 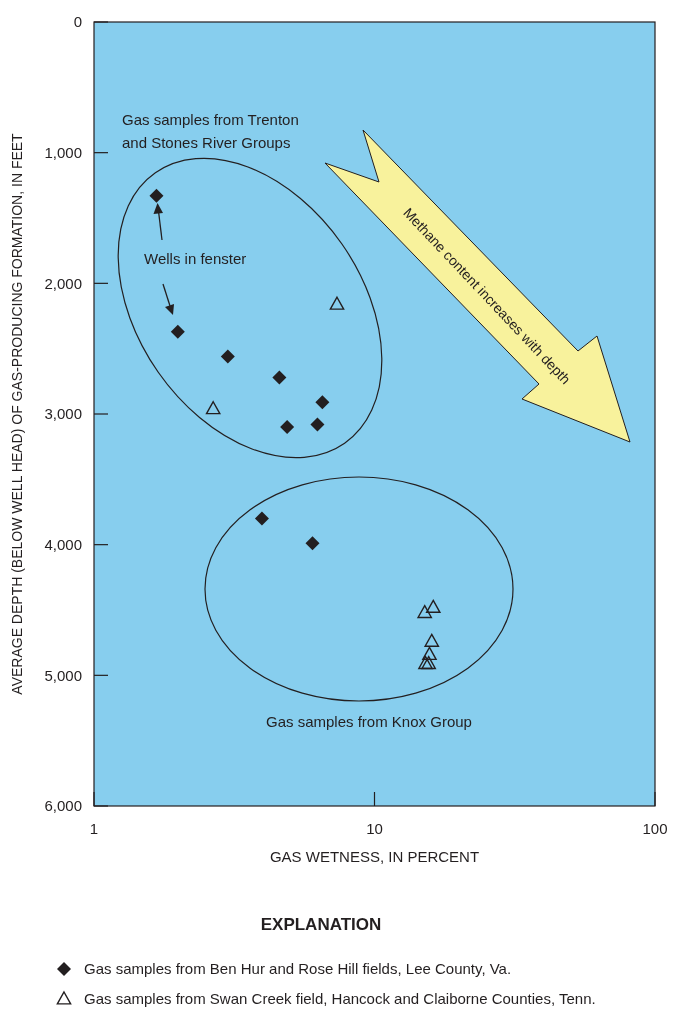 I want to click on legend-title: EXPLANATION, so click(x=321, y=924).